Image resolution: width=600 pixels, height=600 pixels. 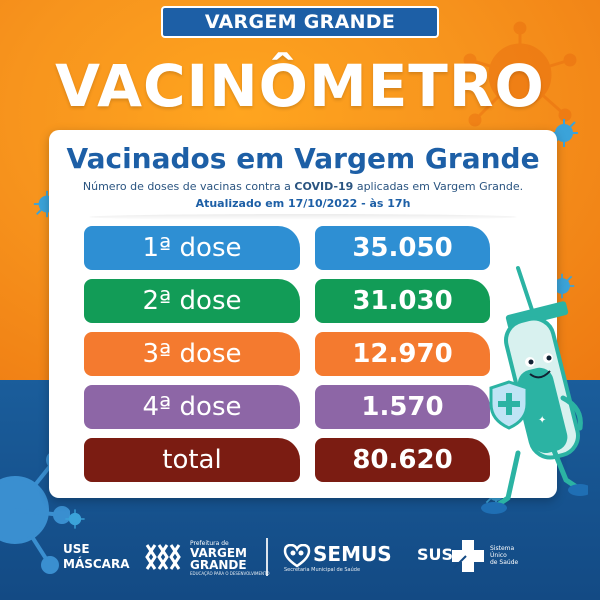 I want to click on sus-logo, so click(x=468, y=556).